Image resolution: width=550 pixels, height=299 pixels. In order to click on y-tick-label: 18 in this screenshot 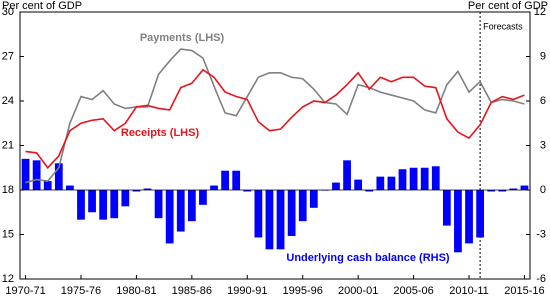, I will do `click(8, 190)`.